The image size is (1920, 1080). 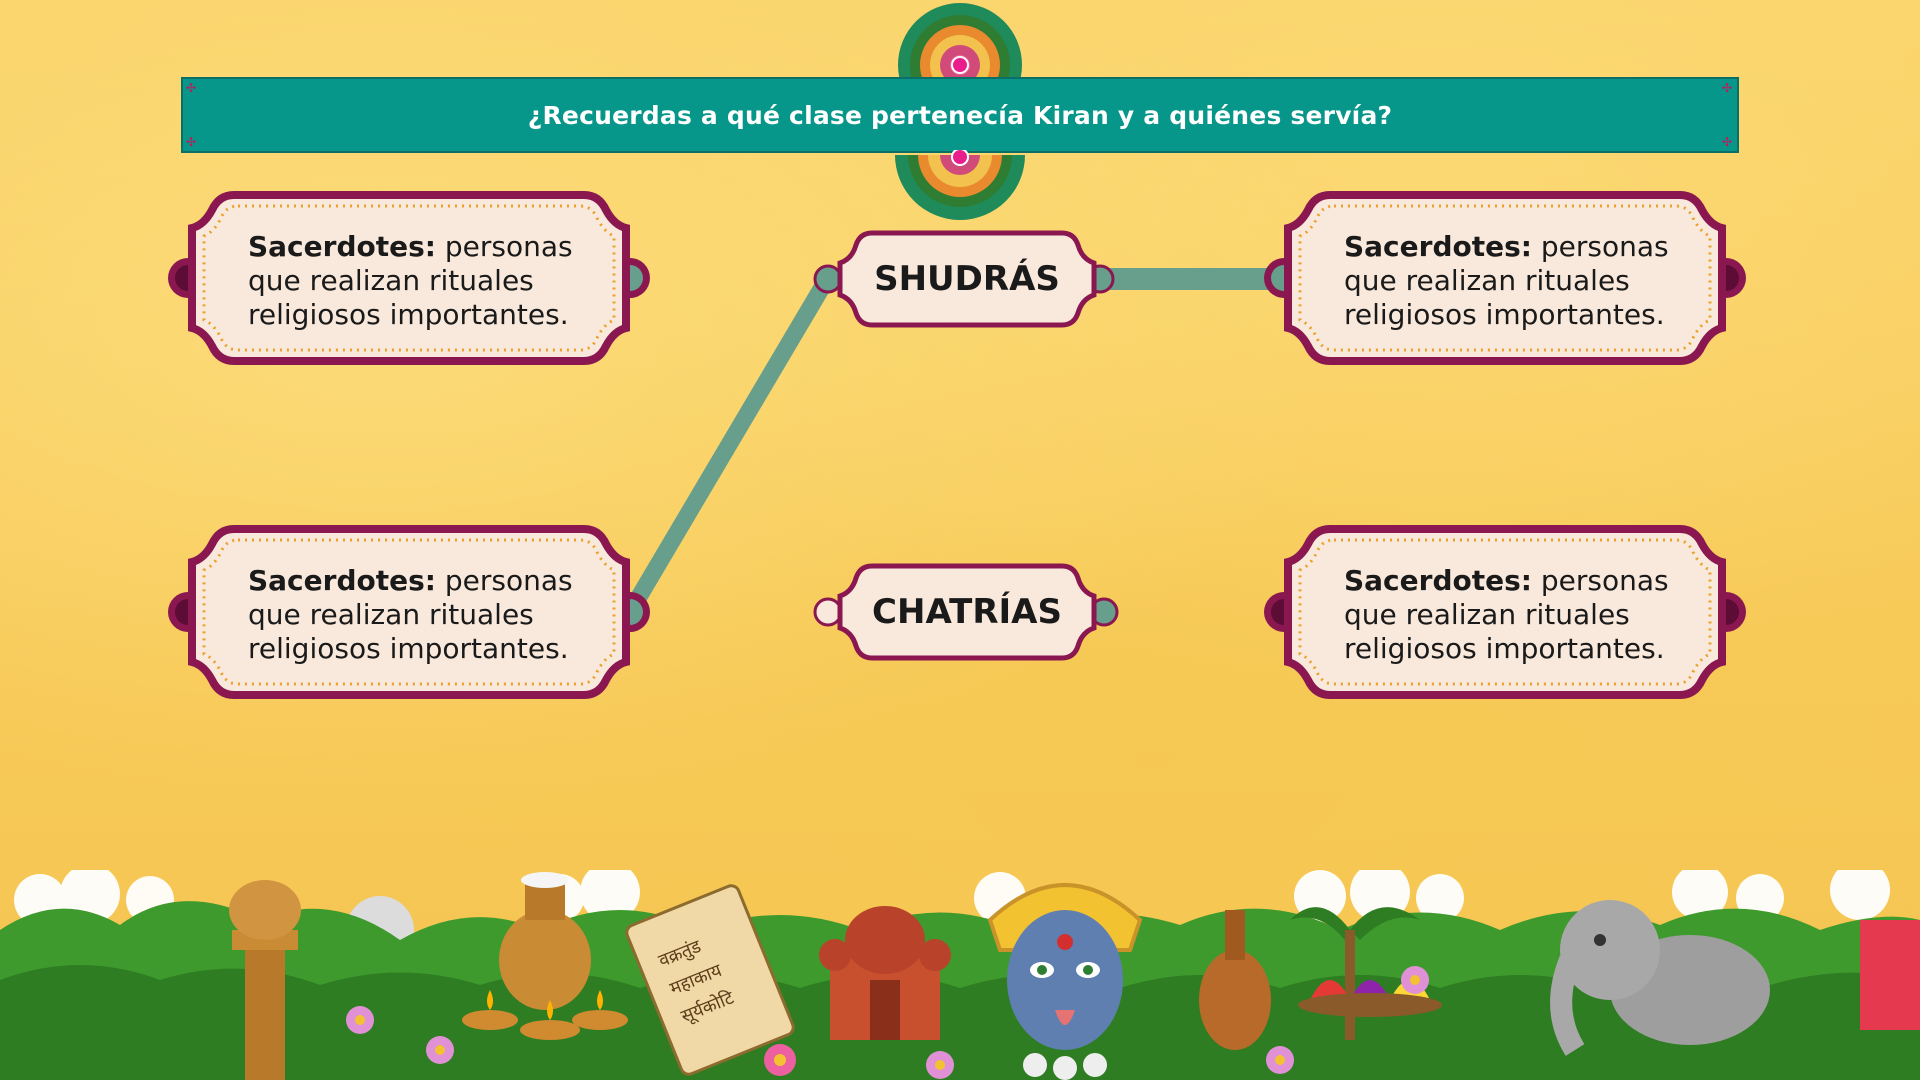 I want to click on class-pill-chatrias: CHATRÍAS, so click(x=967, y=612).